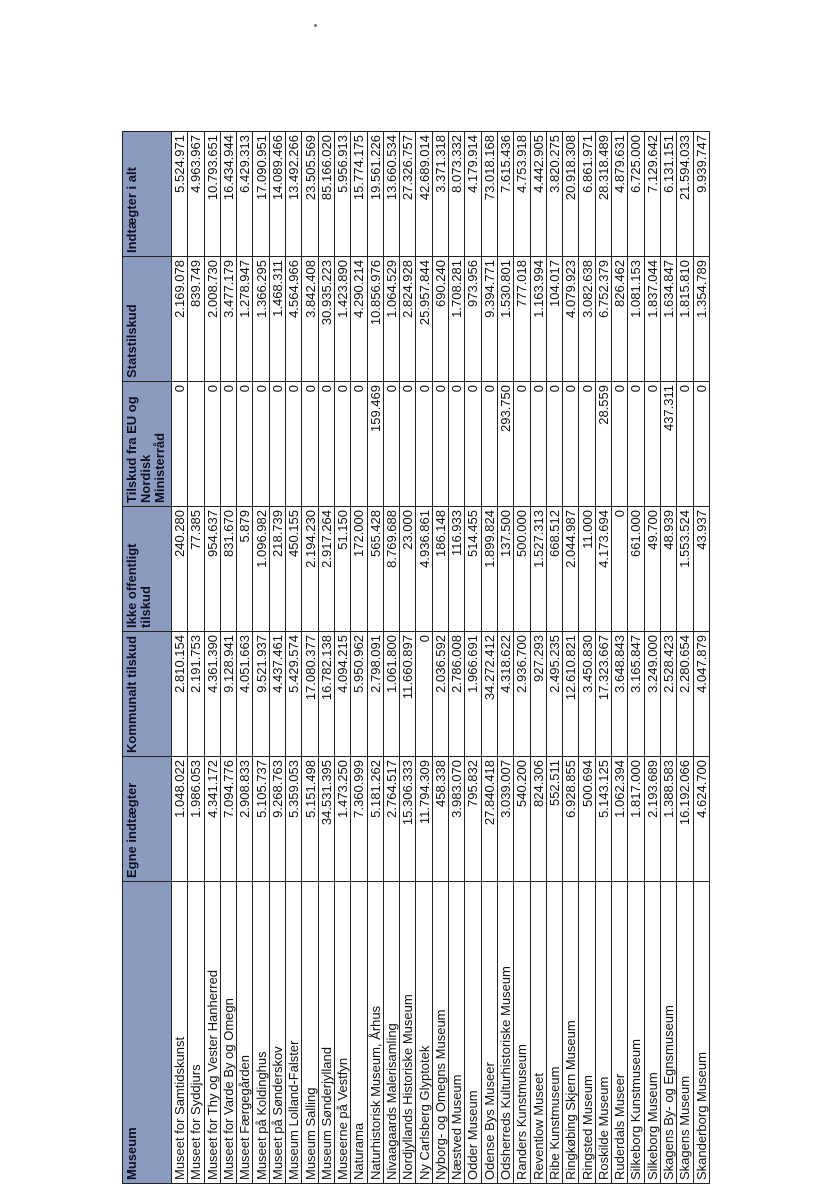 The height and width of the screenshot is (1184, 826). Describe the element at coordinates (636, 819) in the screenshot. I see `cell-egne-indtaegter: 1.817.000` at that location.